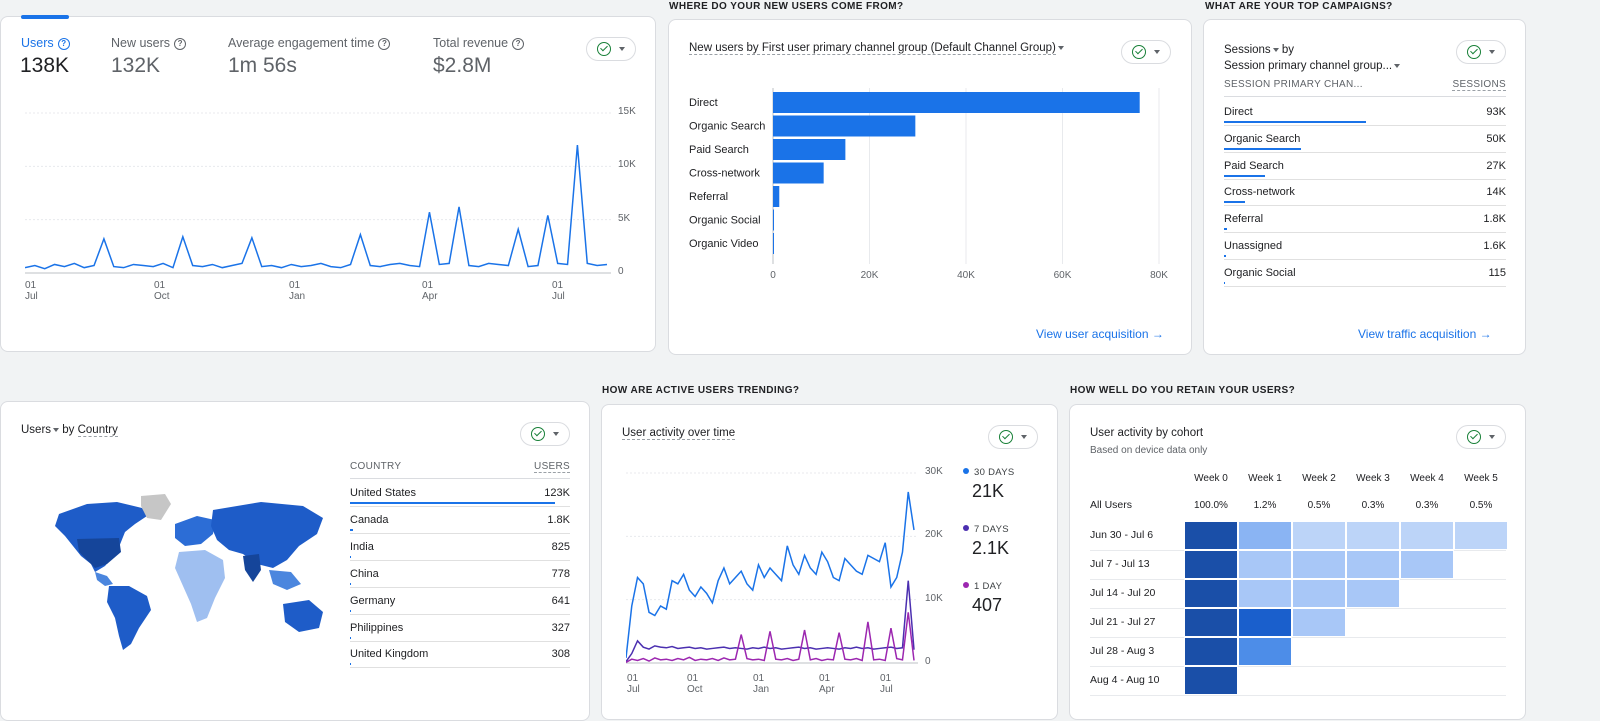 The width and height of the screenshot is (1600, 721). What do you see at coordinates (545, 434) in the screenshot?
I see `country-compare-button` at bounding box center [545, 434].